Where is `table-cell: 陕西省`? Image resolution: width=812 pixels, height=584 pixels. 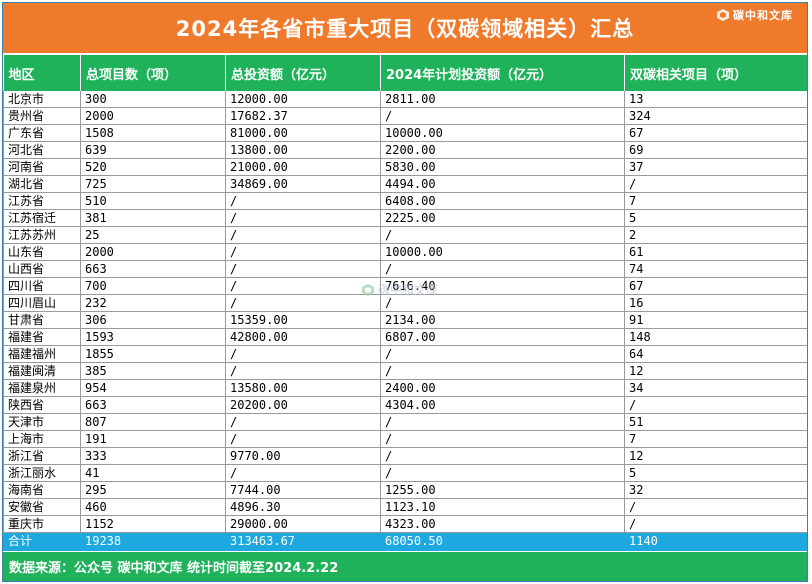 table-cell: 陕西省 is located at coordinates (42, 405).